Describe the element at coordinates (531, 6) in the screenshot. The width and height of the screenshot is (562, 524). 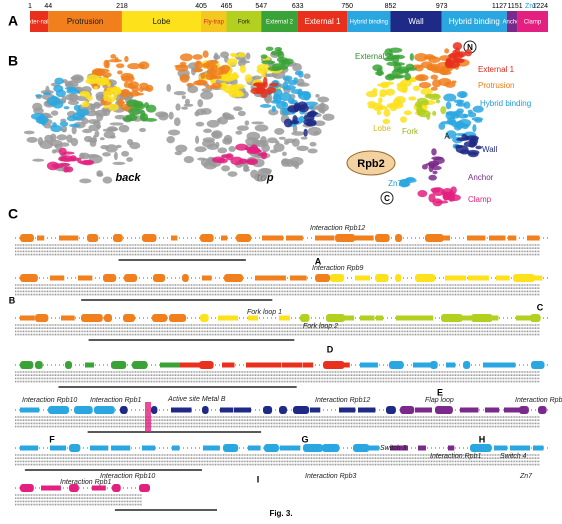
I see `zn-label: Zn7` at that location.